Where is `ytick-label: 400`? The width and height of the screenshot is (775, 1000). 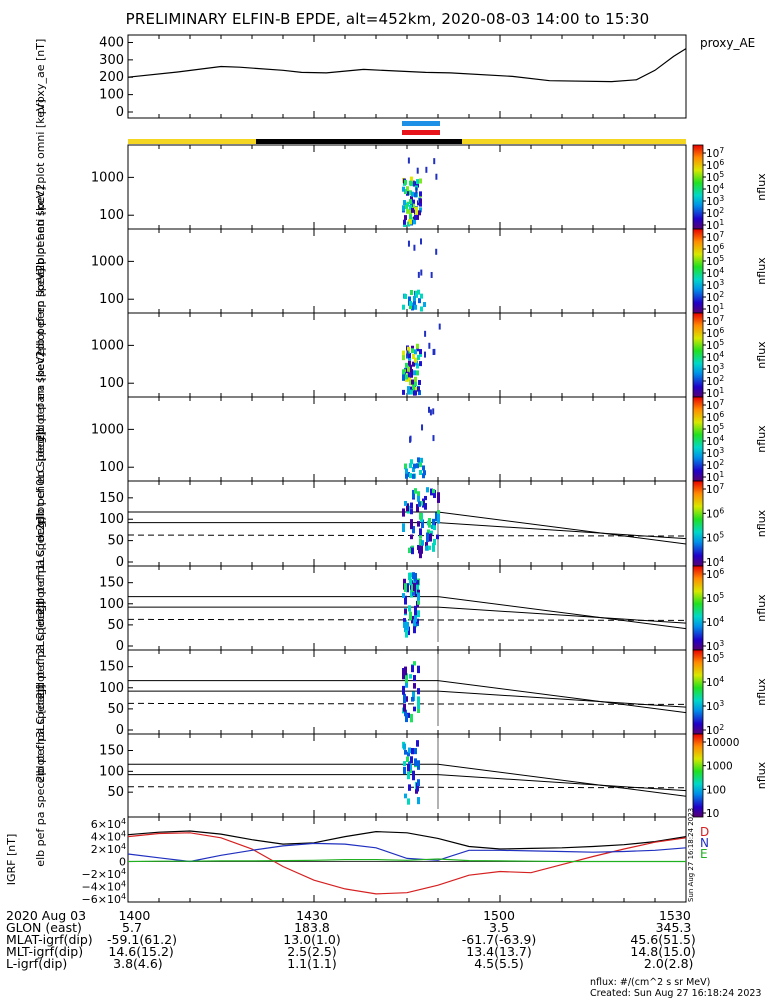
ytick-label: 400 is located at coordinates (111, 42).